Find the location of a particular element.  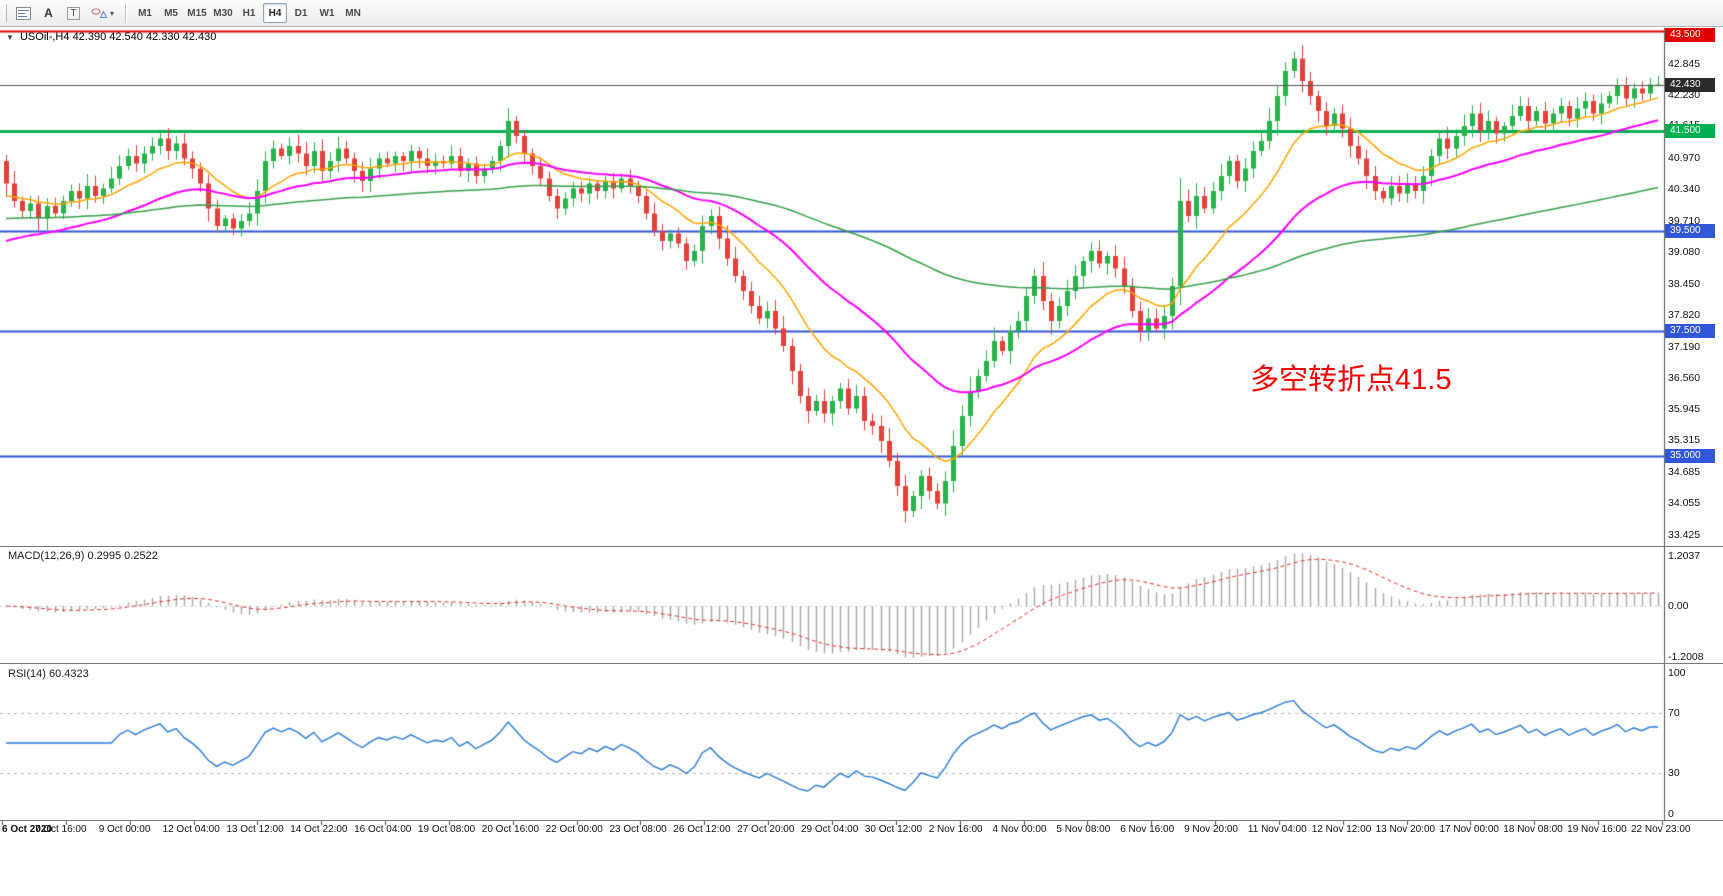

timeframe-m30-button: M30 is located at coordinates (223, 13).